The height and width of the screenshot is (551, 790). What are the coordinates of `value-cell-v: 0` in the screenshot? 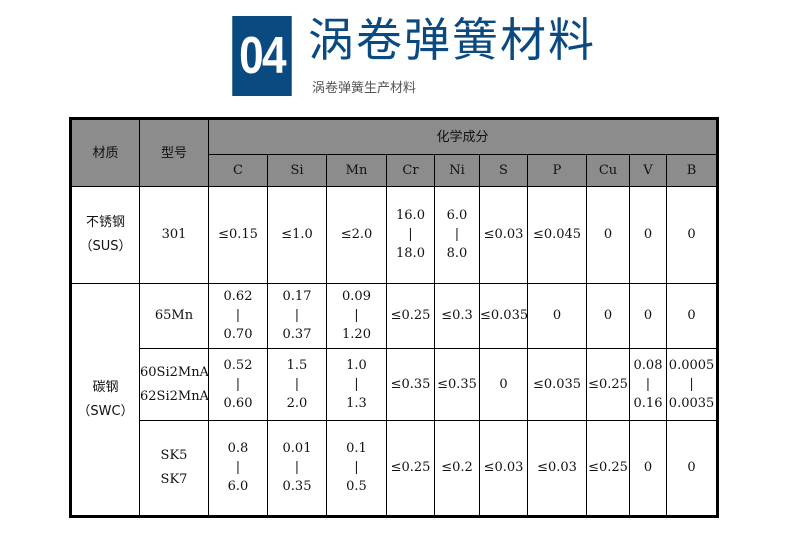 It's located at (648, 316).